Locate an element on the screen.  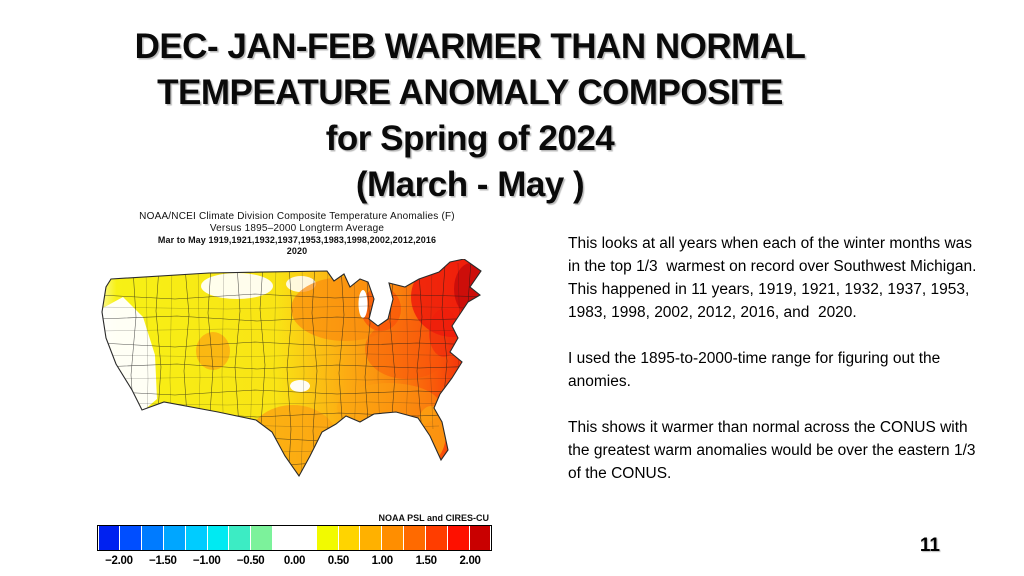
map-region-utah-orange is located at coordinates (213, 351).